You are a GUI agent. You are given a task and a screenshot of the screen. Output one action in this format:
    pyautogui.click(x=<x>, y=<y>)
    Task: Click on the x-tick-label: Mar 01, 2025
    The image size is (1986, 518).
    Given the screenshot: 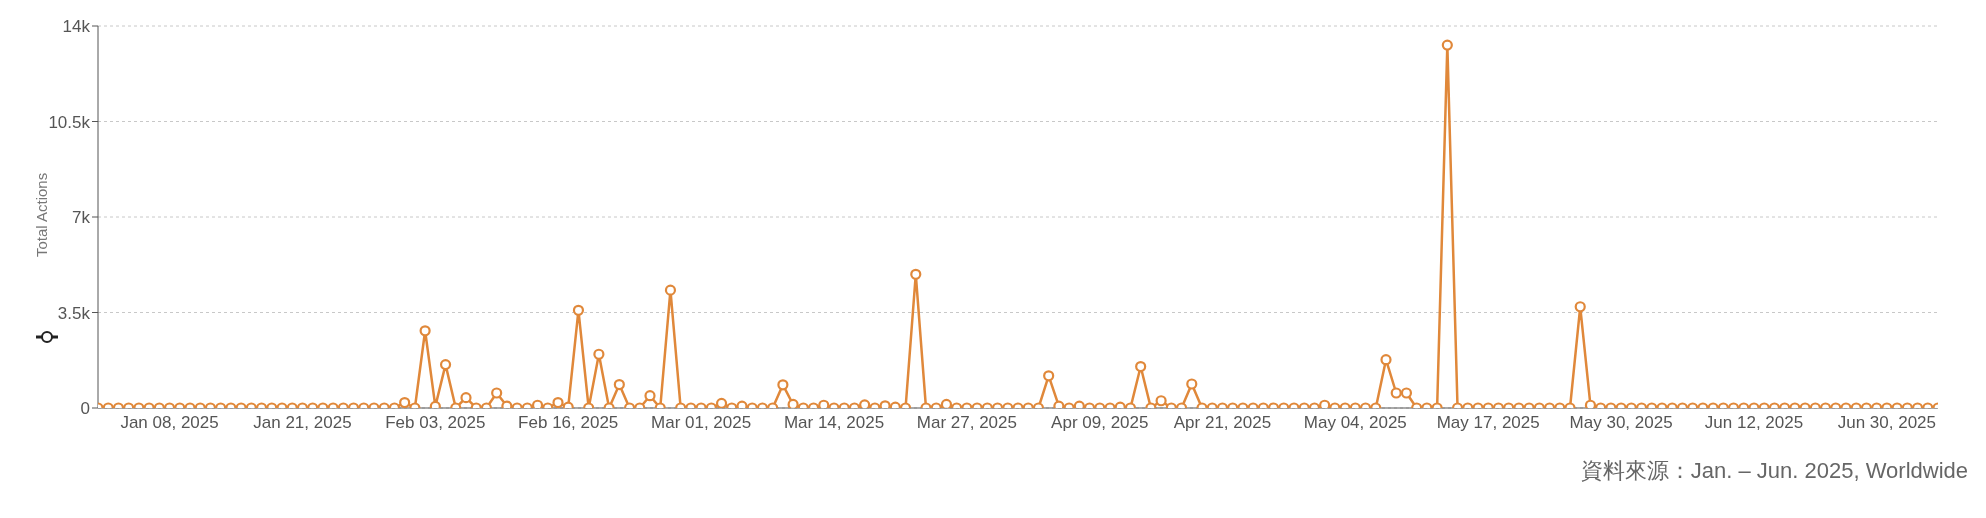 What is the action you would take?
    pyautogui.click(x=701, y=423)
    